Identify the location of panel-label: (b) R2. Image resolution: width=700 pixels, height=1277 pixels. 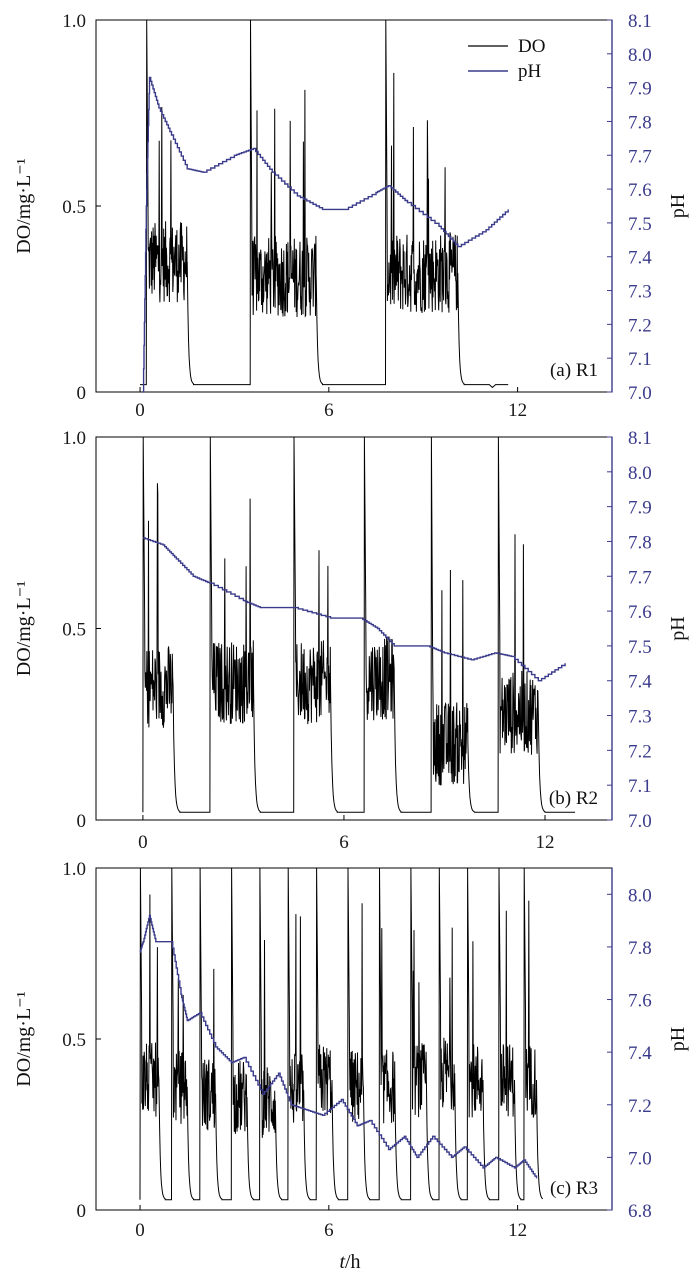
(573, 798).